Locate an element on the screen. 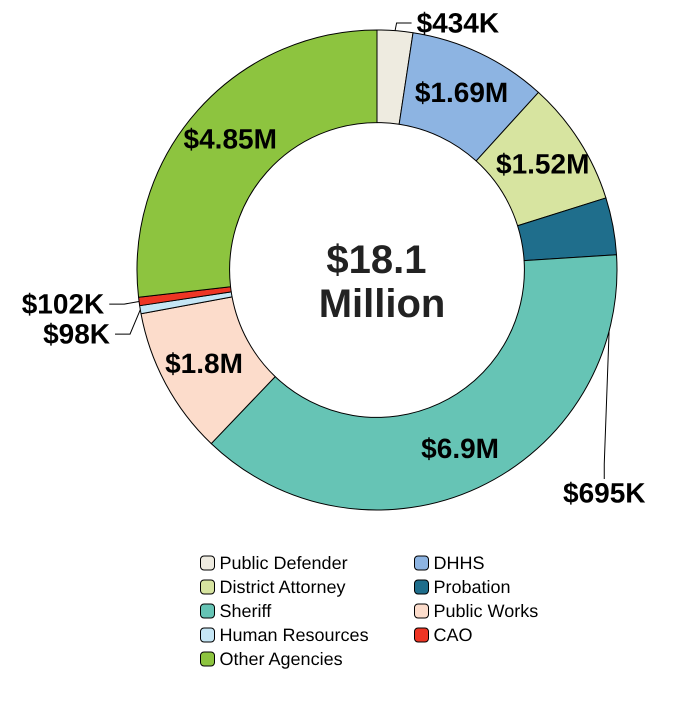 This screenshot has height=704, width=686. data-label: $695K is located at coordinates (604, 493).